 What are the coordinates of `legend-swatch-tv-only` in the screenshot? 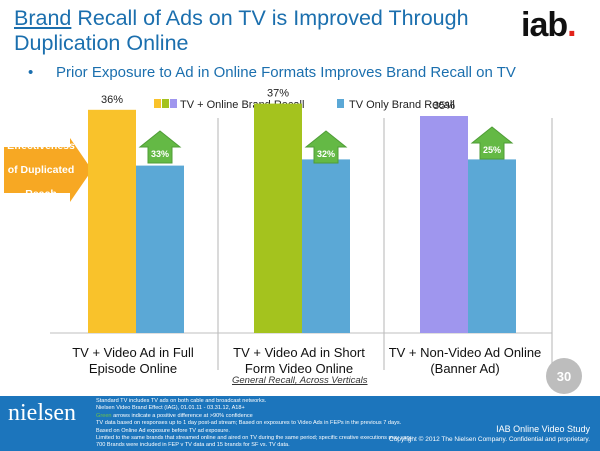 It's located at (340, 103).